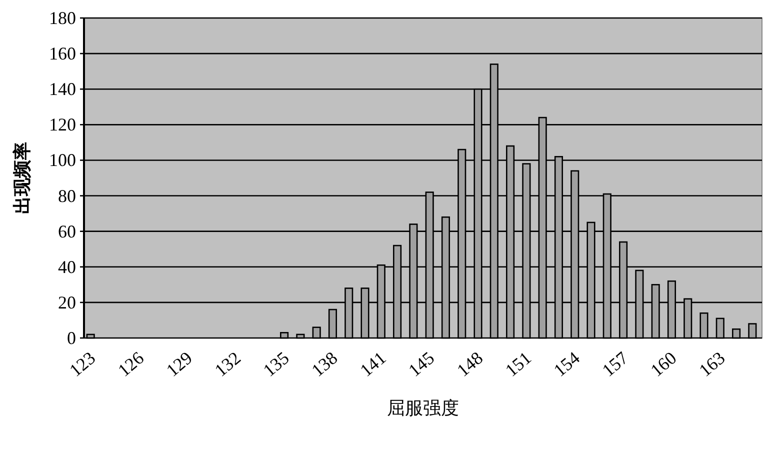 The image size is (774, 471). I want to click on y-tick-label: 120, so click(62, 124).